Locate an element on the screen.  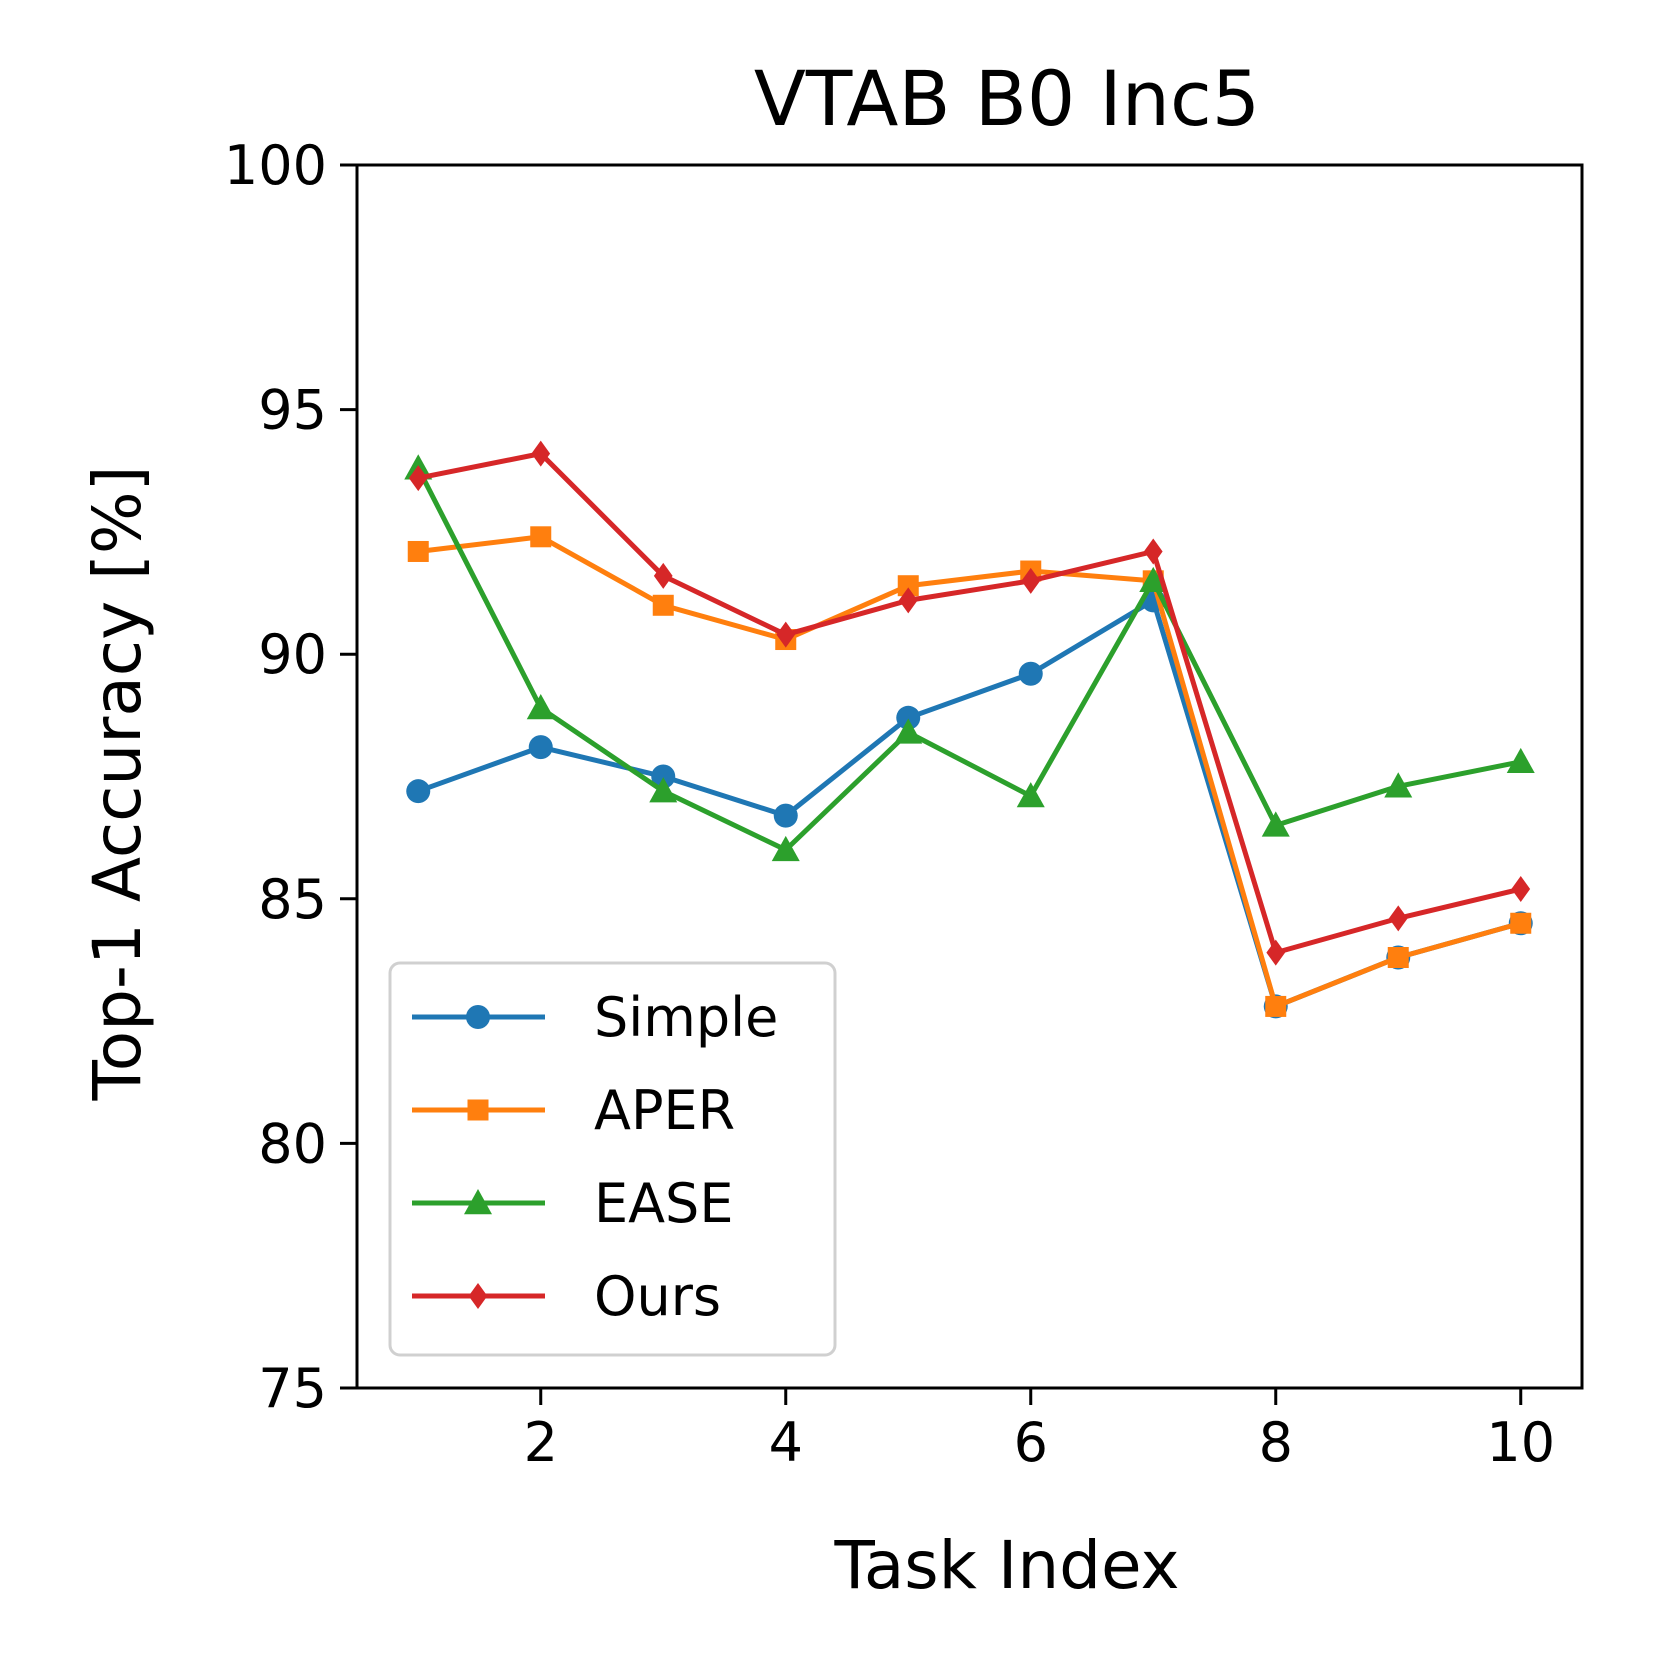
chart-title: VTAB B0 Inc5 is located at coordinates (1007, 98).